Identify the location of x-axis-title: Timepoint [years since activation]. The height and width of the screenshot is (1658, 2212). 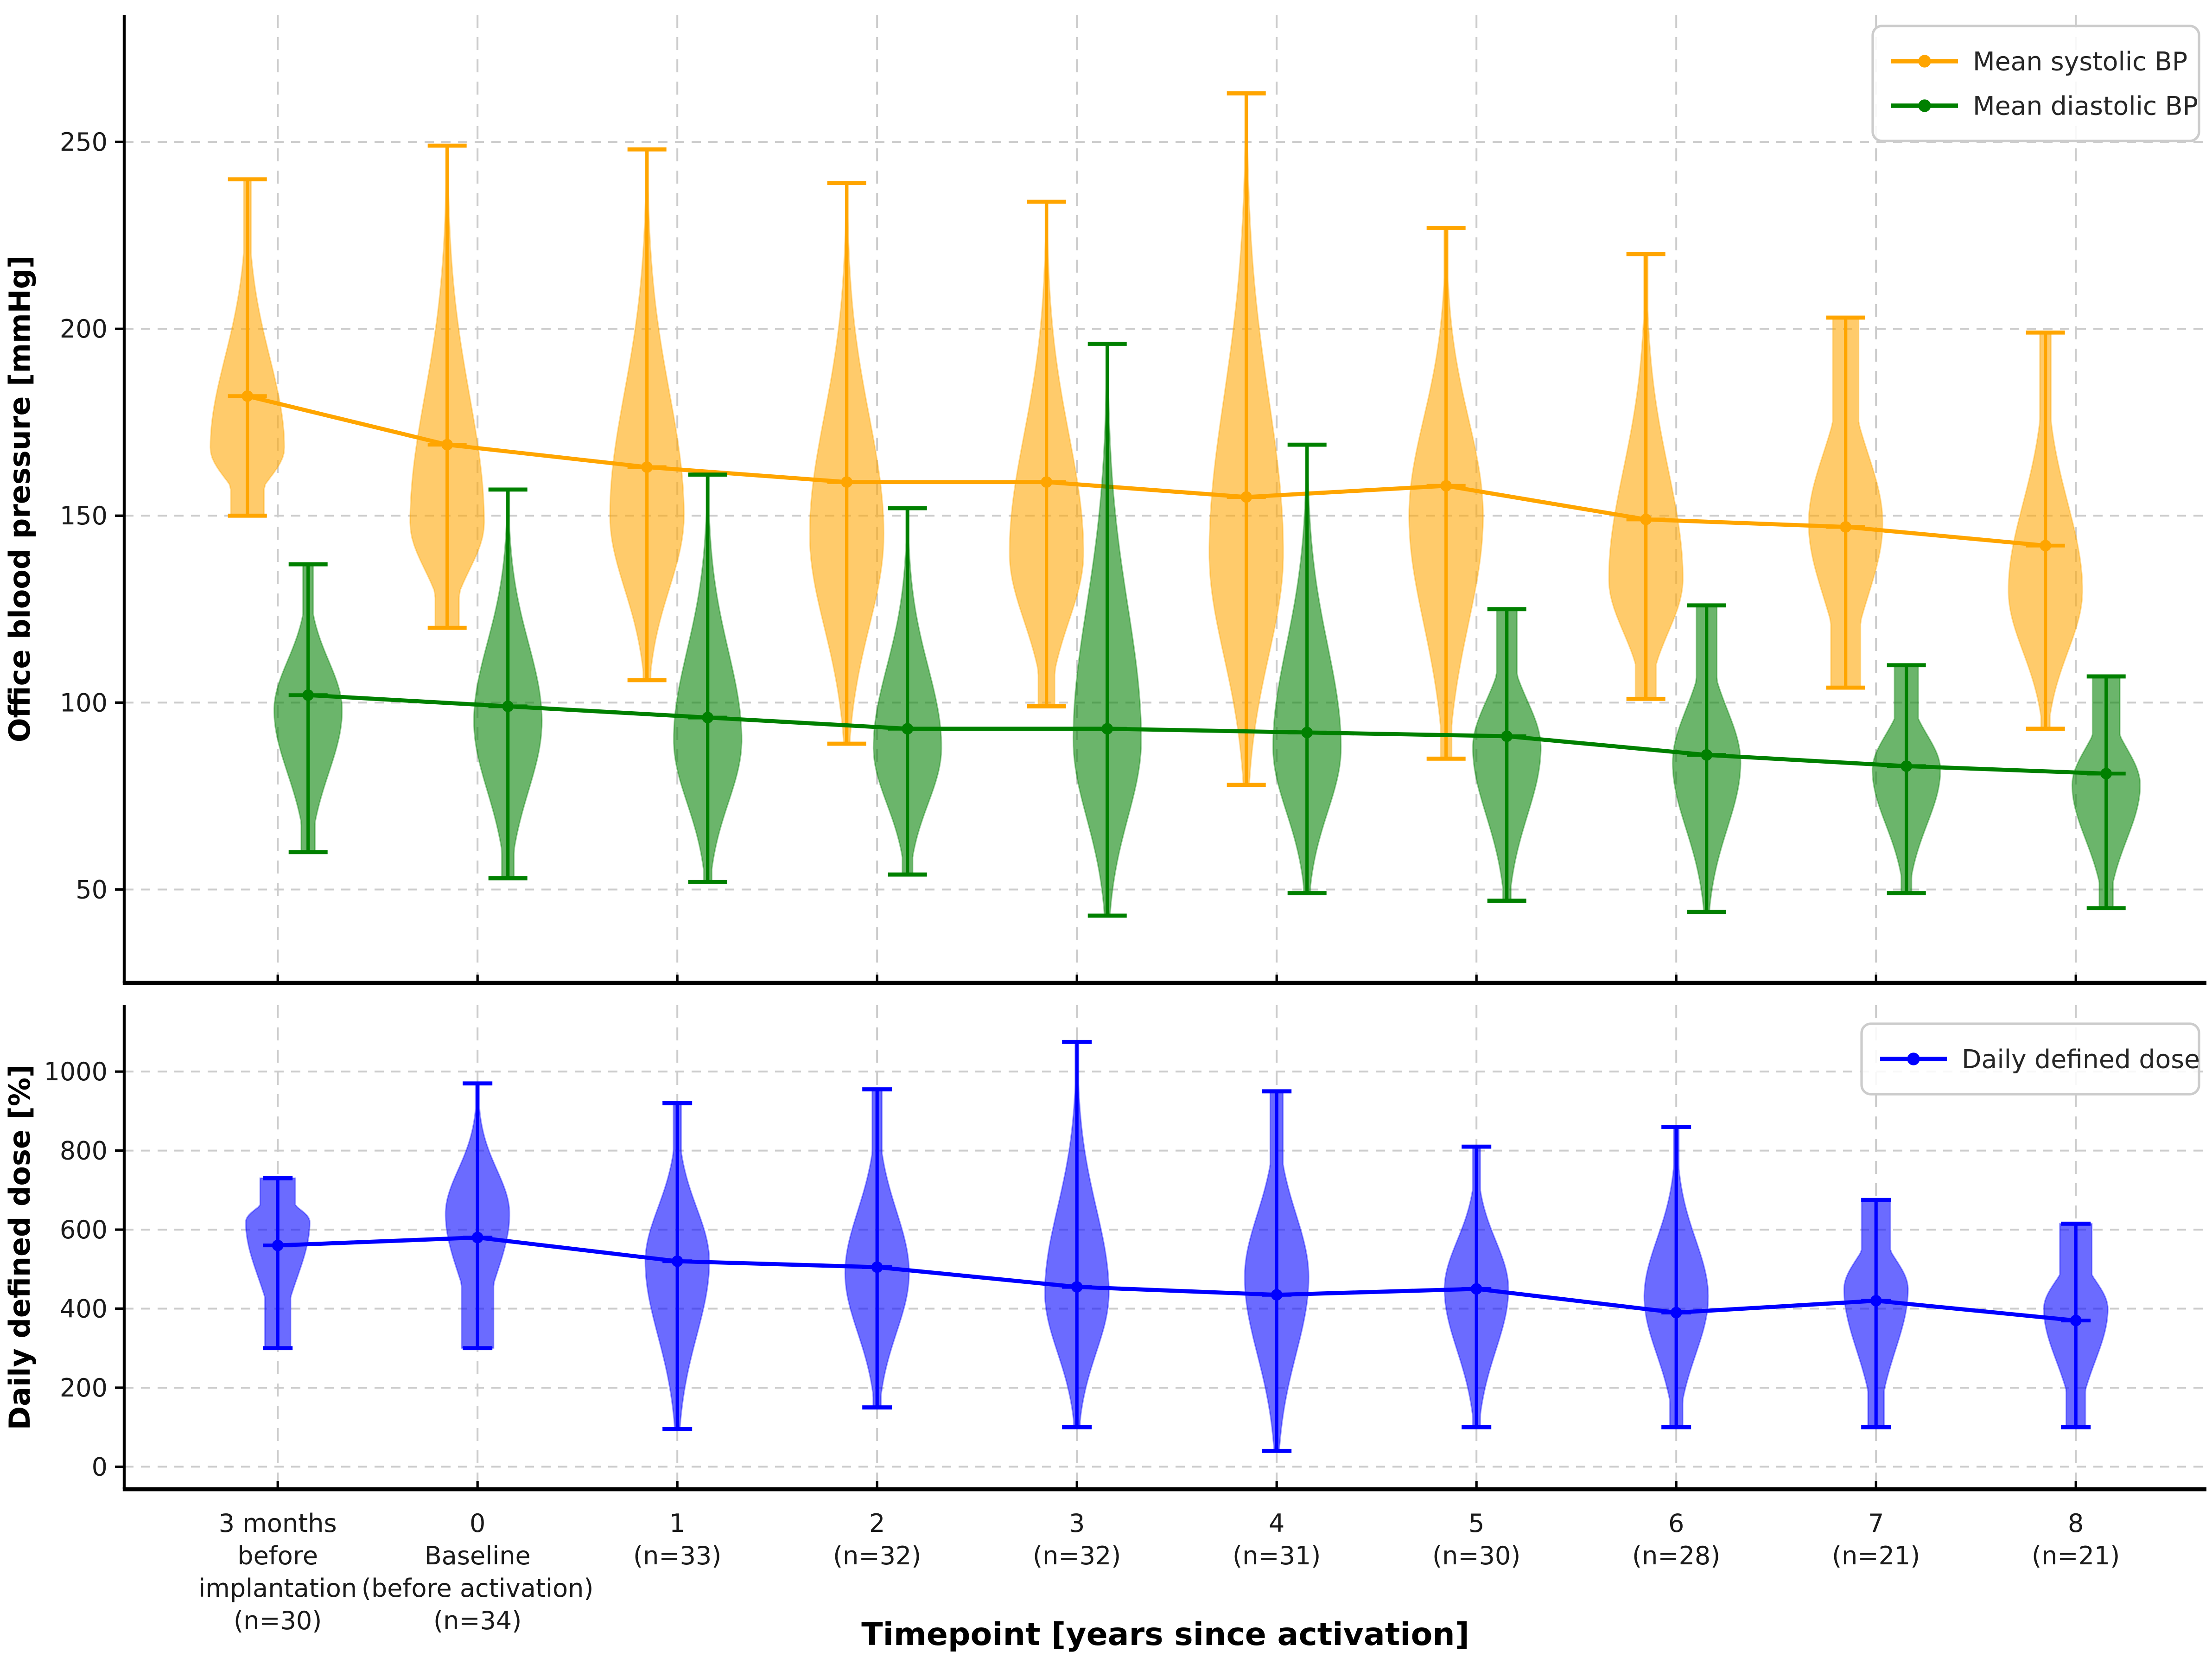
(1165, 1634).